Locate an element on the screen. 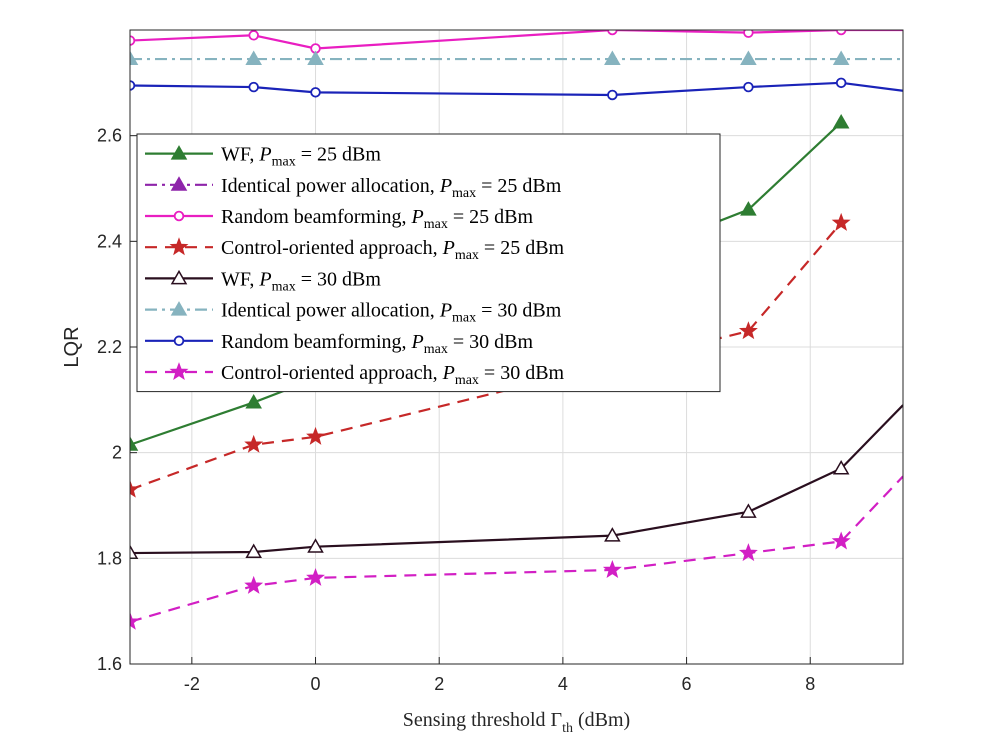 The height and width of the screenshot is (747, 997). legend-entry: Random beamforming, Pmax = 30 dBm is located at coordinates (339, 344).